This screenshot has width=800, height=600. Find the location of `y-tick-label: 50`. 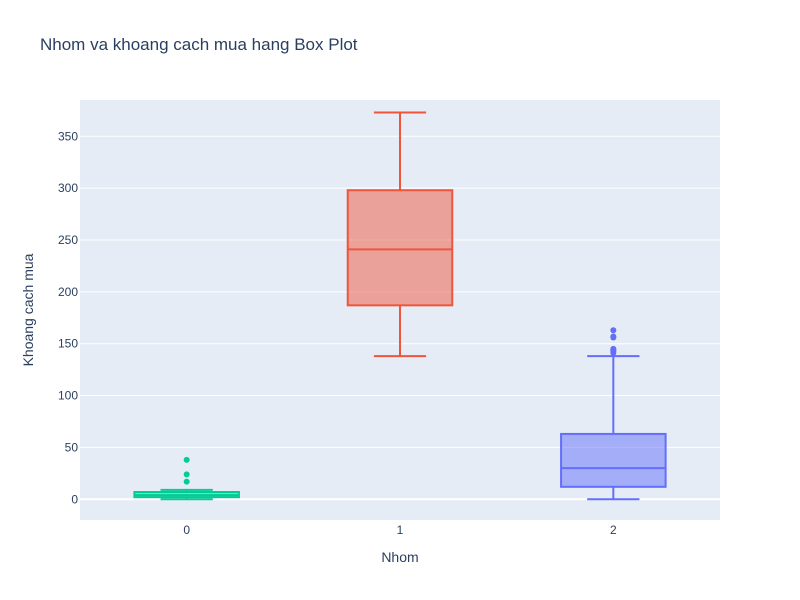

y-tick-label: 50 is located at coordinates (72, 447).